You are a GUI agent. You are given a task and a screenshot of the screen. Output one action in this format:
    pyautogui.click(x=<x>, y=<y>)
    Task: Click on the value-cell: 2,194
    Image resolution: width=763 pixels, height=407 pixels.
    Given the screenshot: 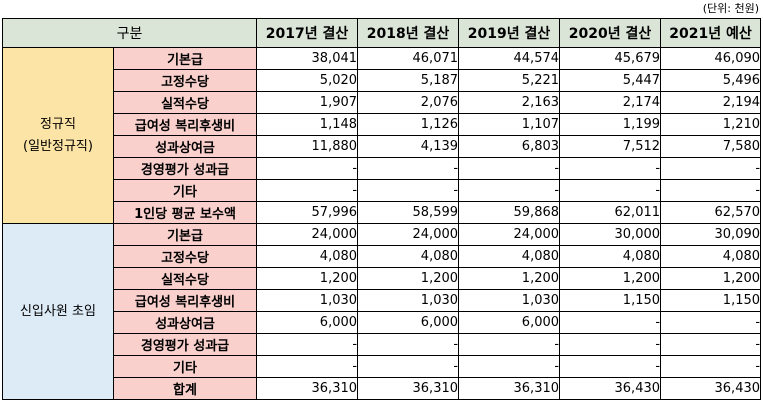 What is the action you would take?
    pyautogui.click(x=711, y=102)
    